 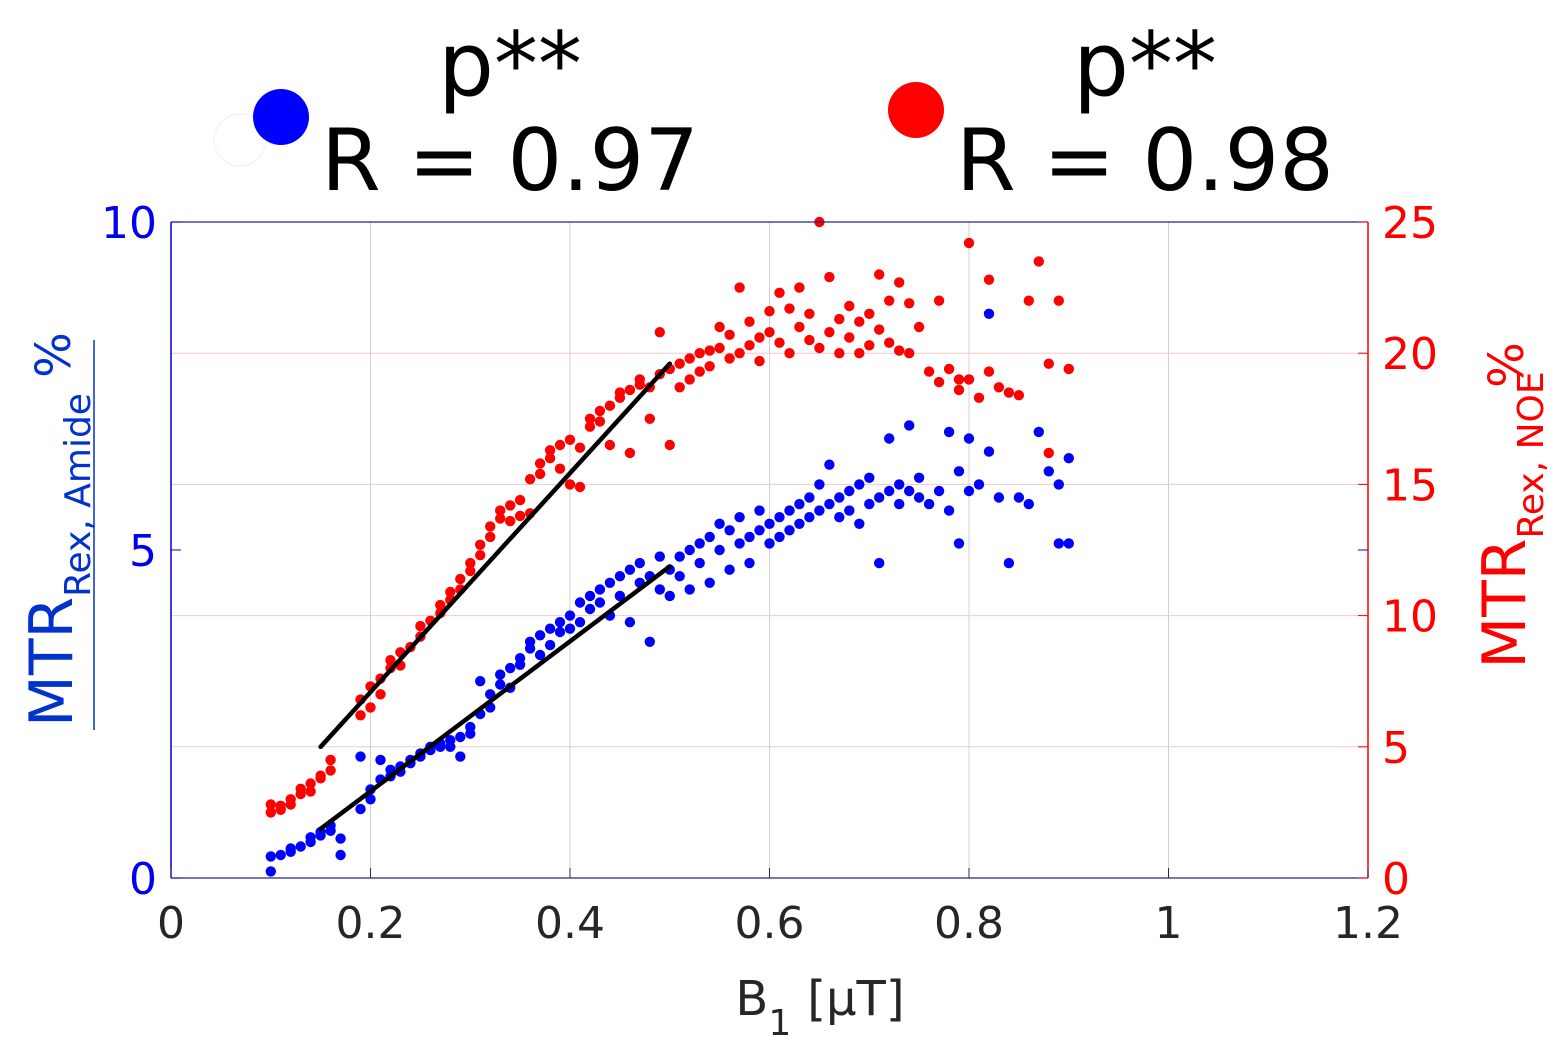 I want to click on y-left-tick-label: 10, so click(x=129, y=223).